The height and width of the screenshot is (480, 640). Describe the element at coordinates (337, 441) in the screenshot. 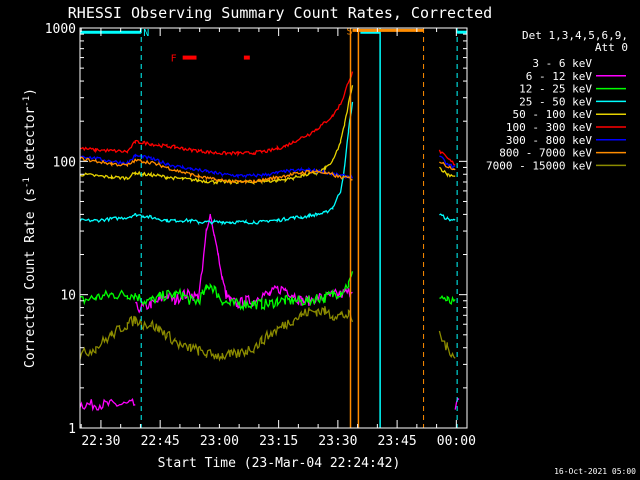

I see `x-tick-label-4: 23:30` at that location.